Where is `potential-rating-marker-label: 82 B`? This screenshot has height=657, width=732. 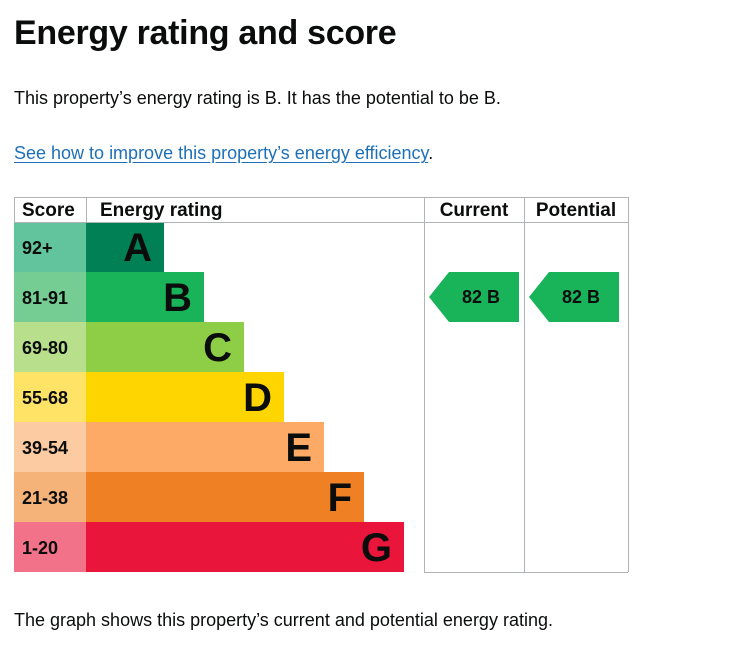 potential-rating-marker-label: 82 B is located at coordinates (581, 297).